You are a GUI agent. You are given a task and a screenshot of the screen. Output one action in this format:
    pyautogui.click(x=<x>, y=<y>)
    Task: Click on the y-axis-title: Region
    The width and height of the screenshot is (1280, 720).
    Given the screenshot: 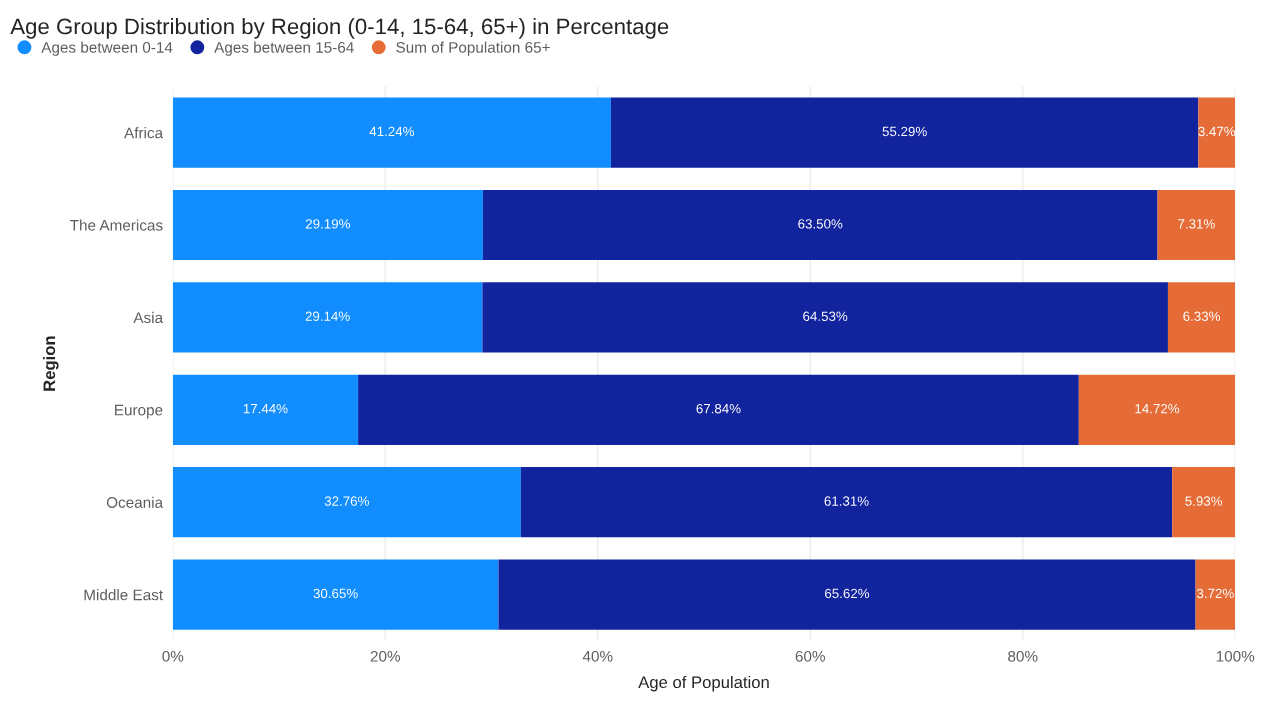 What is the action you would take?
    pyautogui.click(x=50, y=363)
    